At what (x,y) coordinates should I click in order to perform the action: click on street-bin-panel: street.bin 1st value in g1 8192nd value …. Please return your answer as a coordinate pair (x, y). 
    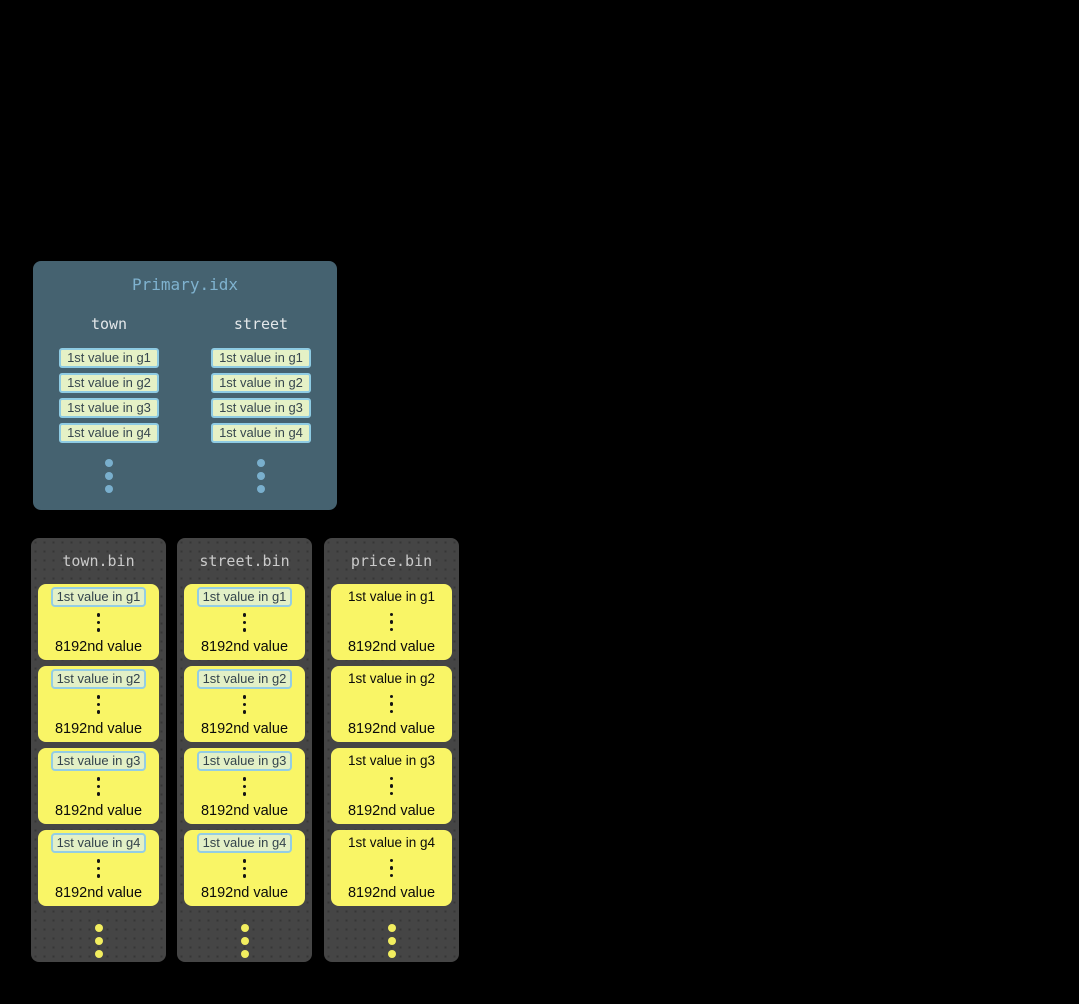
    Looking at the image, I should click on (244, 750).